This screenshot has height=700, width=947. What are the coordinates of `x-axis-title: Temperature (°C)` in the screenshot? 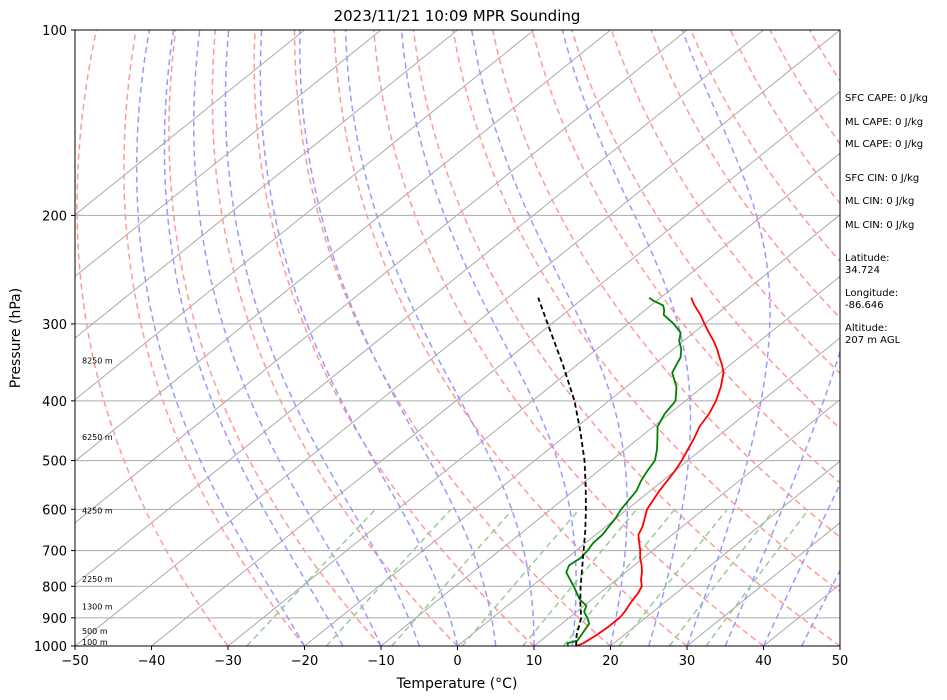 It's located at (457, 684).